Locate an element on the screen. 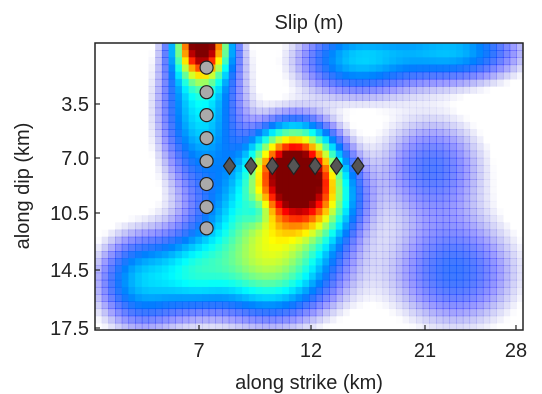 Image resolution: width=542 pixels, height=394 pixels. chart-title: Slip (m) is located at coordinates (309, 23).